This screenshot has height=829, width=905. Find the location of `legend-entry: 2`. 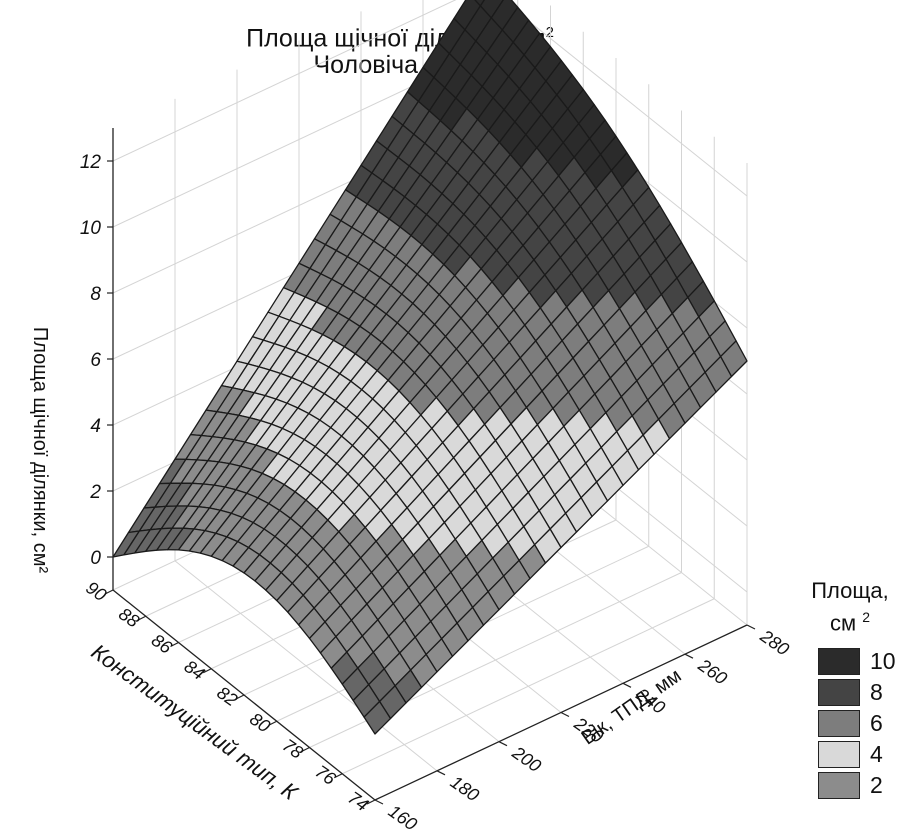

legend-entry: 2 is located at coordinates (850, 785).